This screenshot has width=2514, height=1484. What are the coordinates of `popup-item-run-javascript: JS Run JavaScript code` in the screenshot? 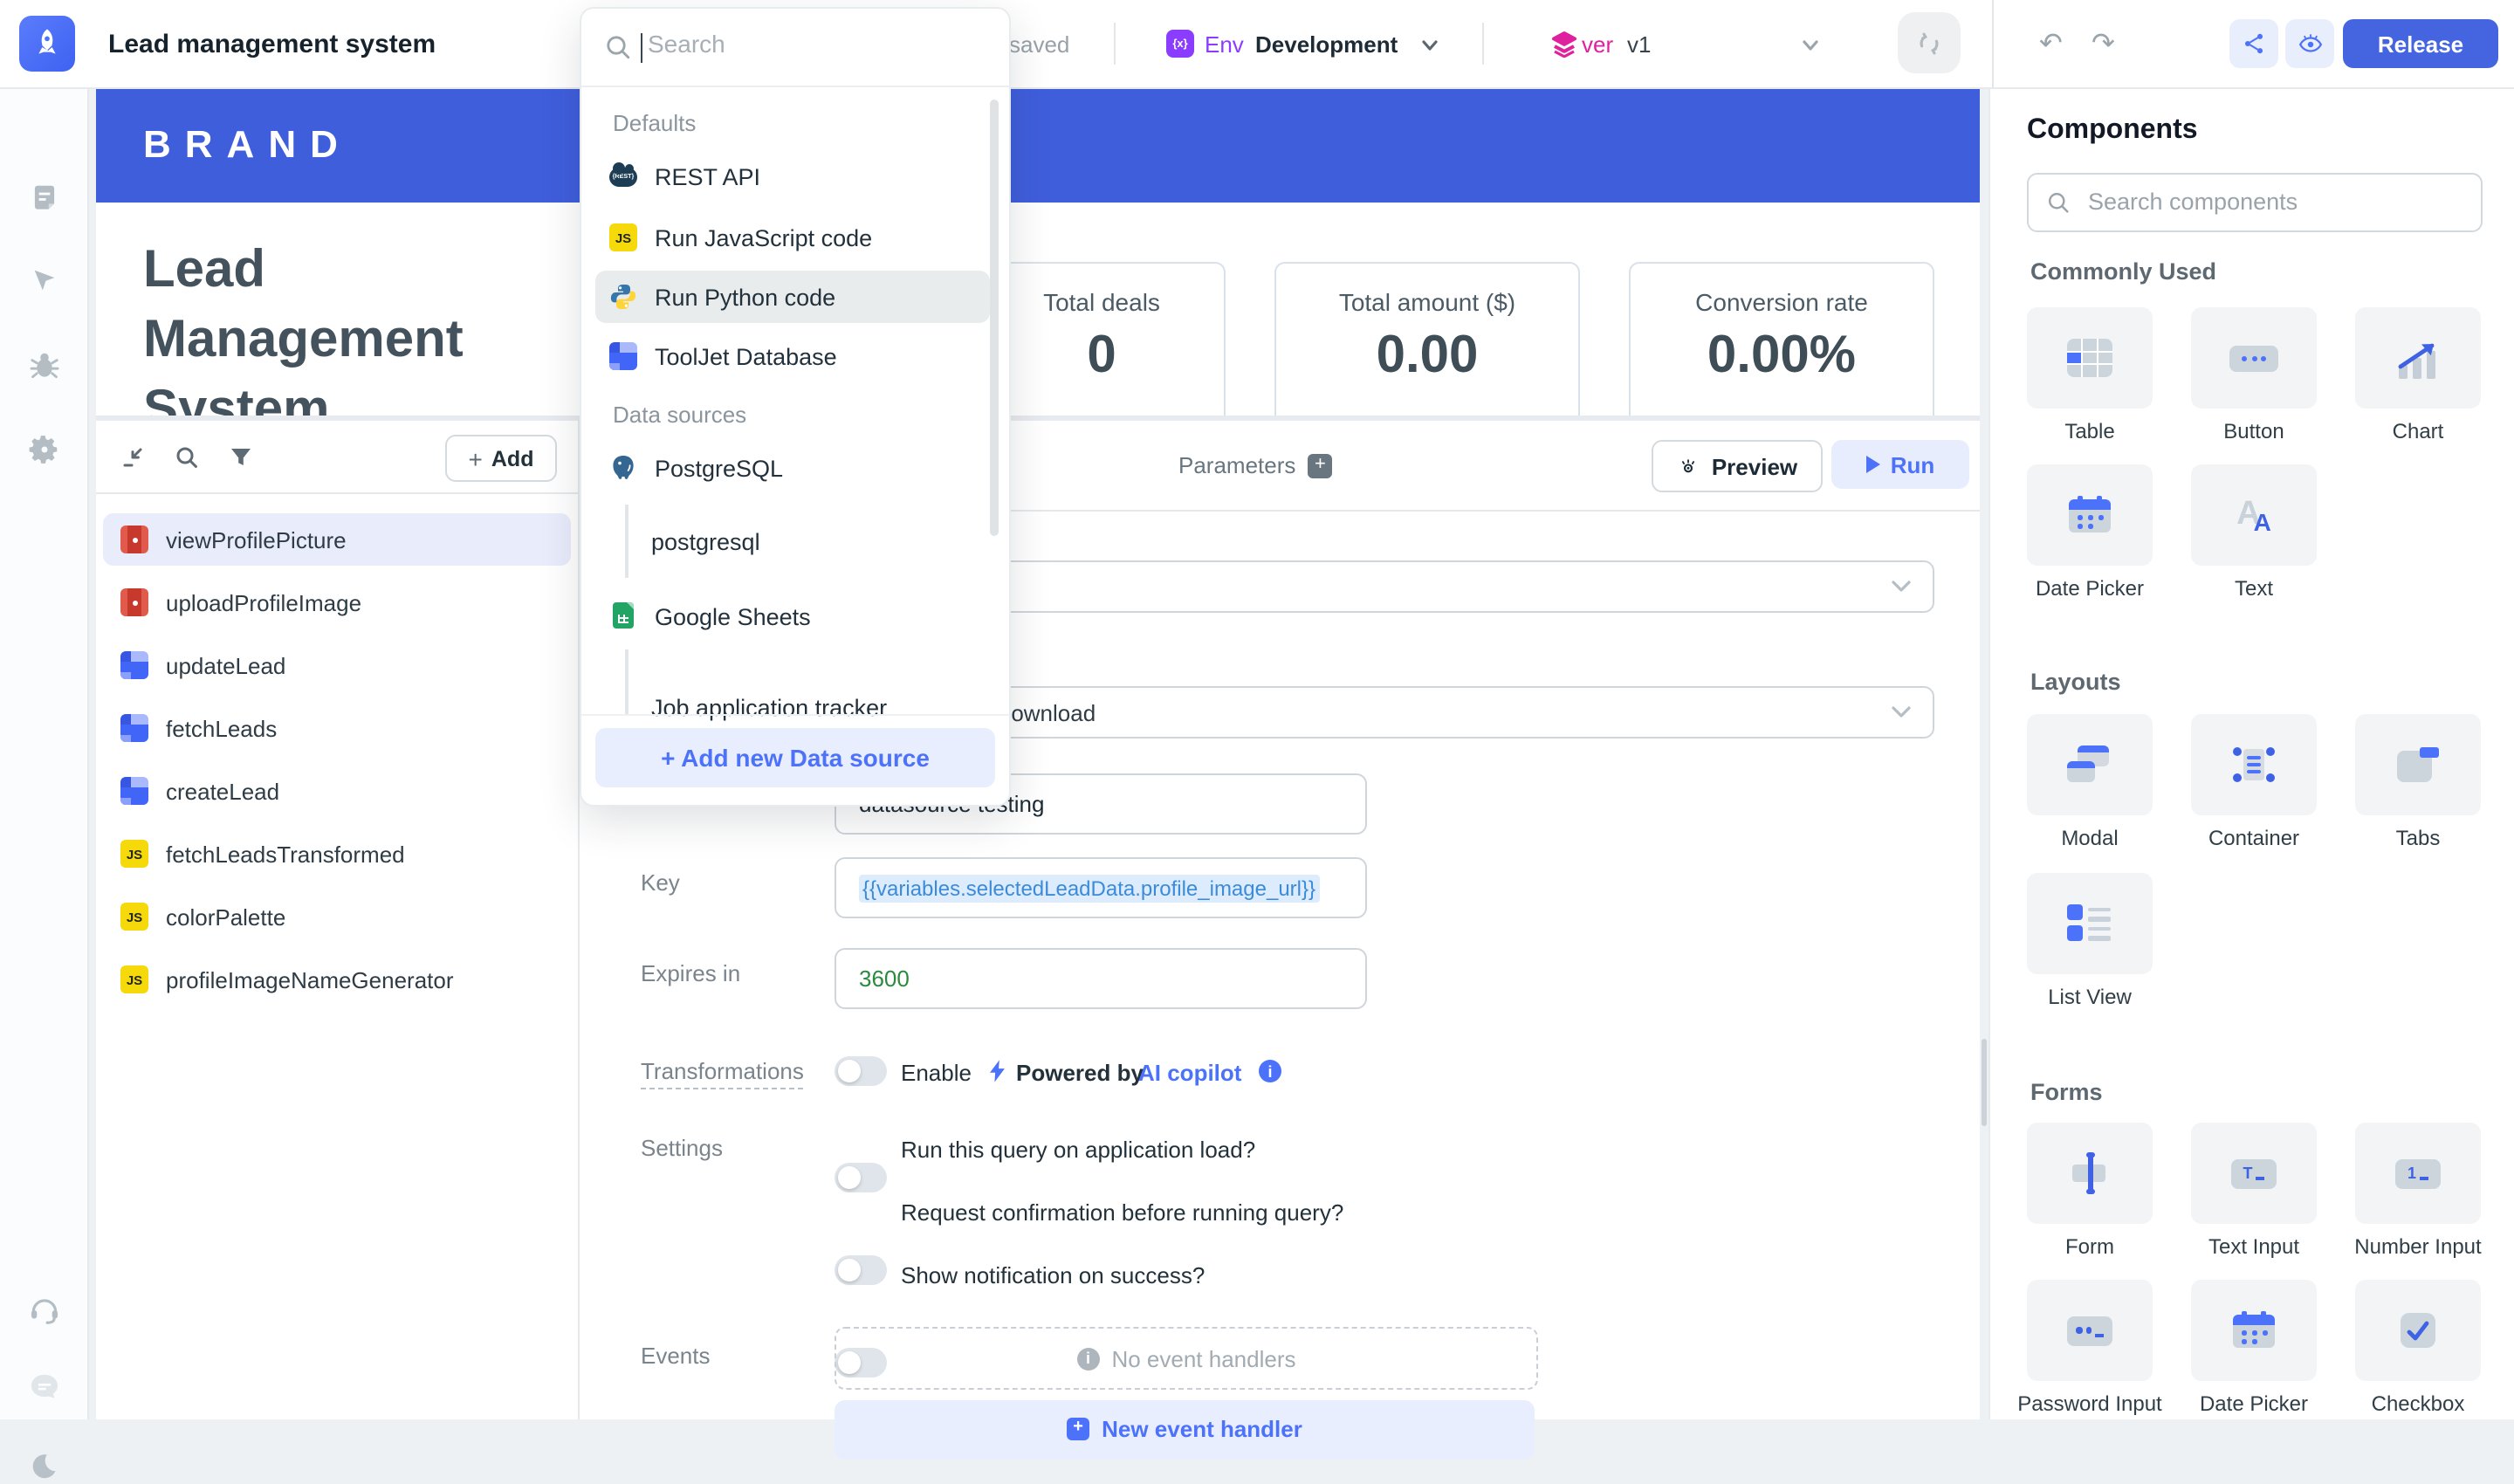 It's located at (792, 238).